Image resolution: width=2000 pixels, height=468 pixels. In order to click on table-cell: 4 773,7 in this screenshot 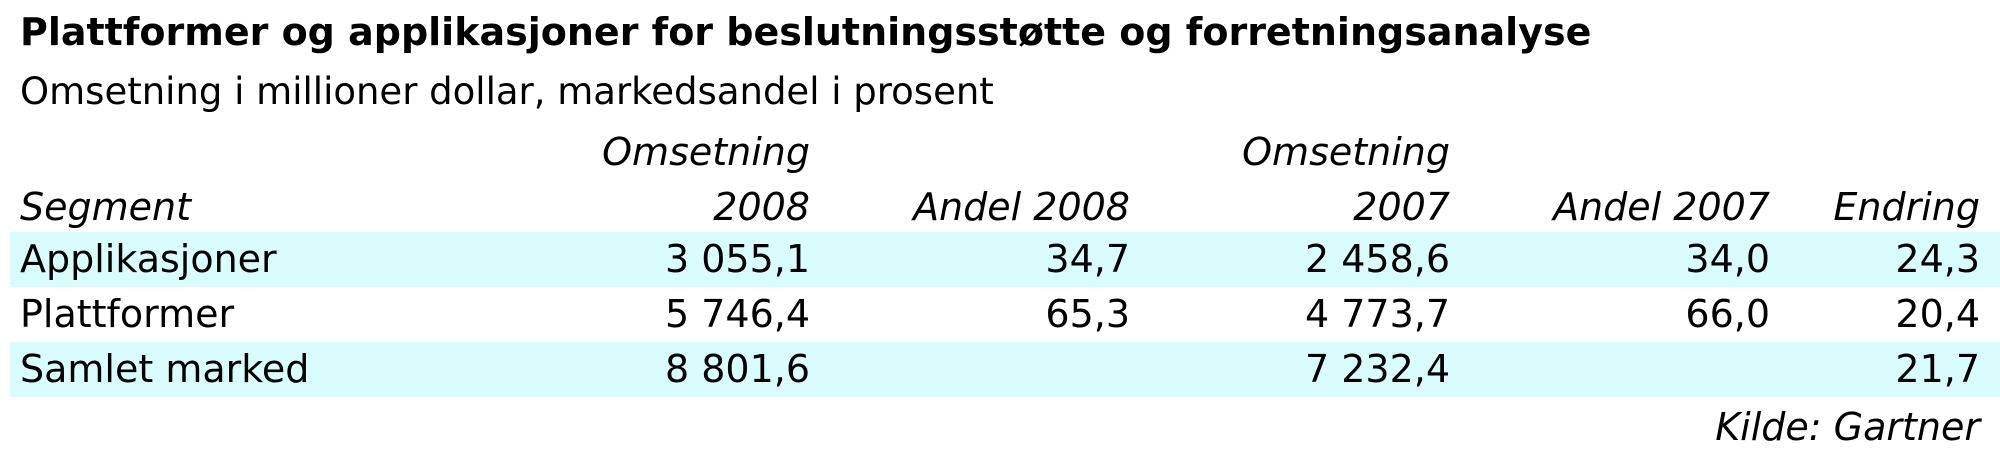, I will do `click(1377, 314)`.